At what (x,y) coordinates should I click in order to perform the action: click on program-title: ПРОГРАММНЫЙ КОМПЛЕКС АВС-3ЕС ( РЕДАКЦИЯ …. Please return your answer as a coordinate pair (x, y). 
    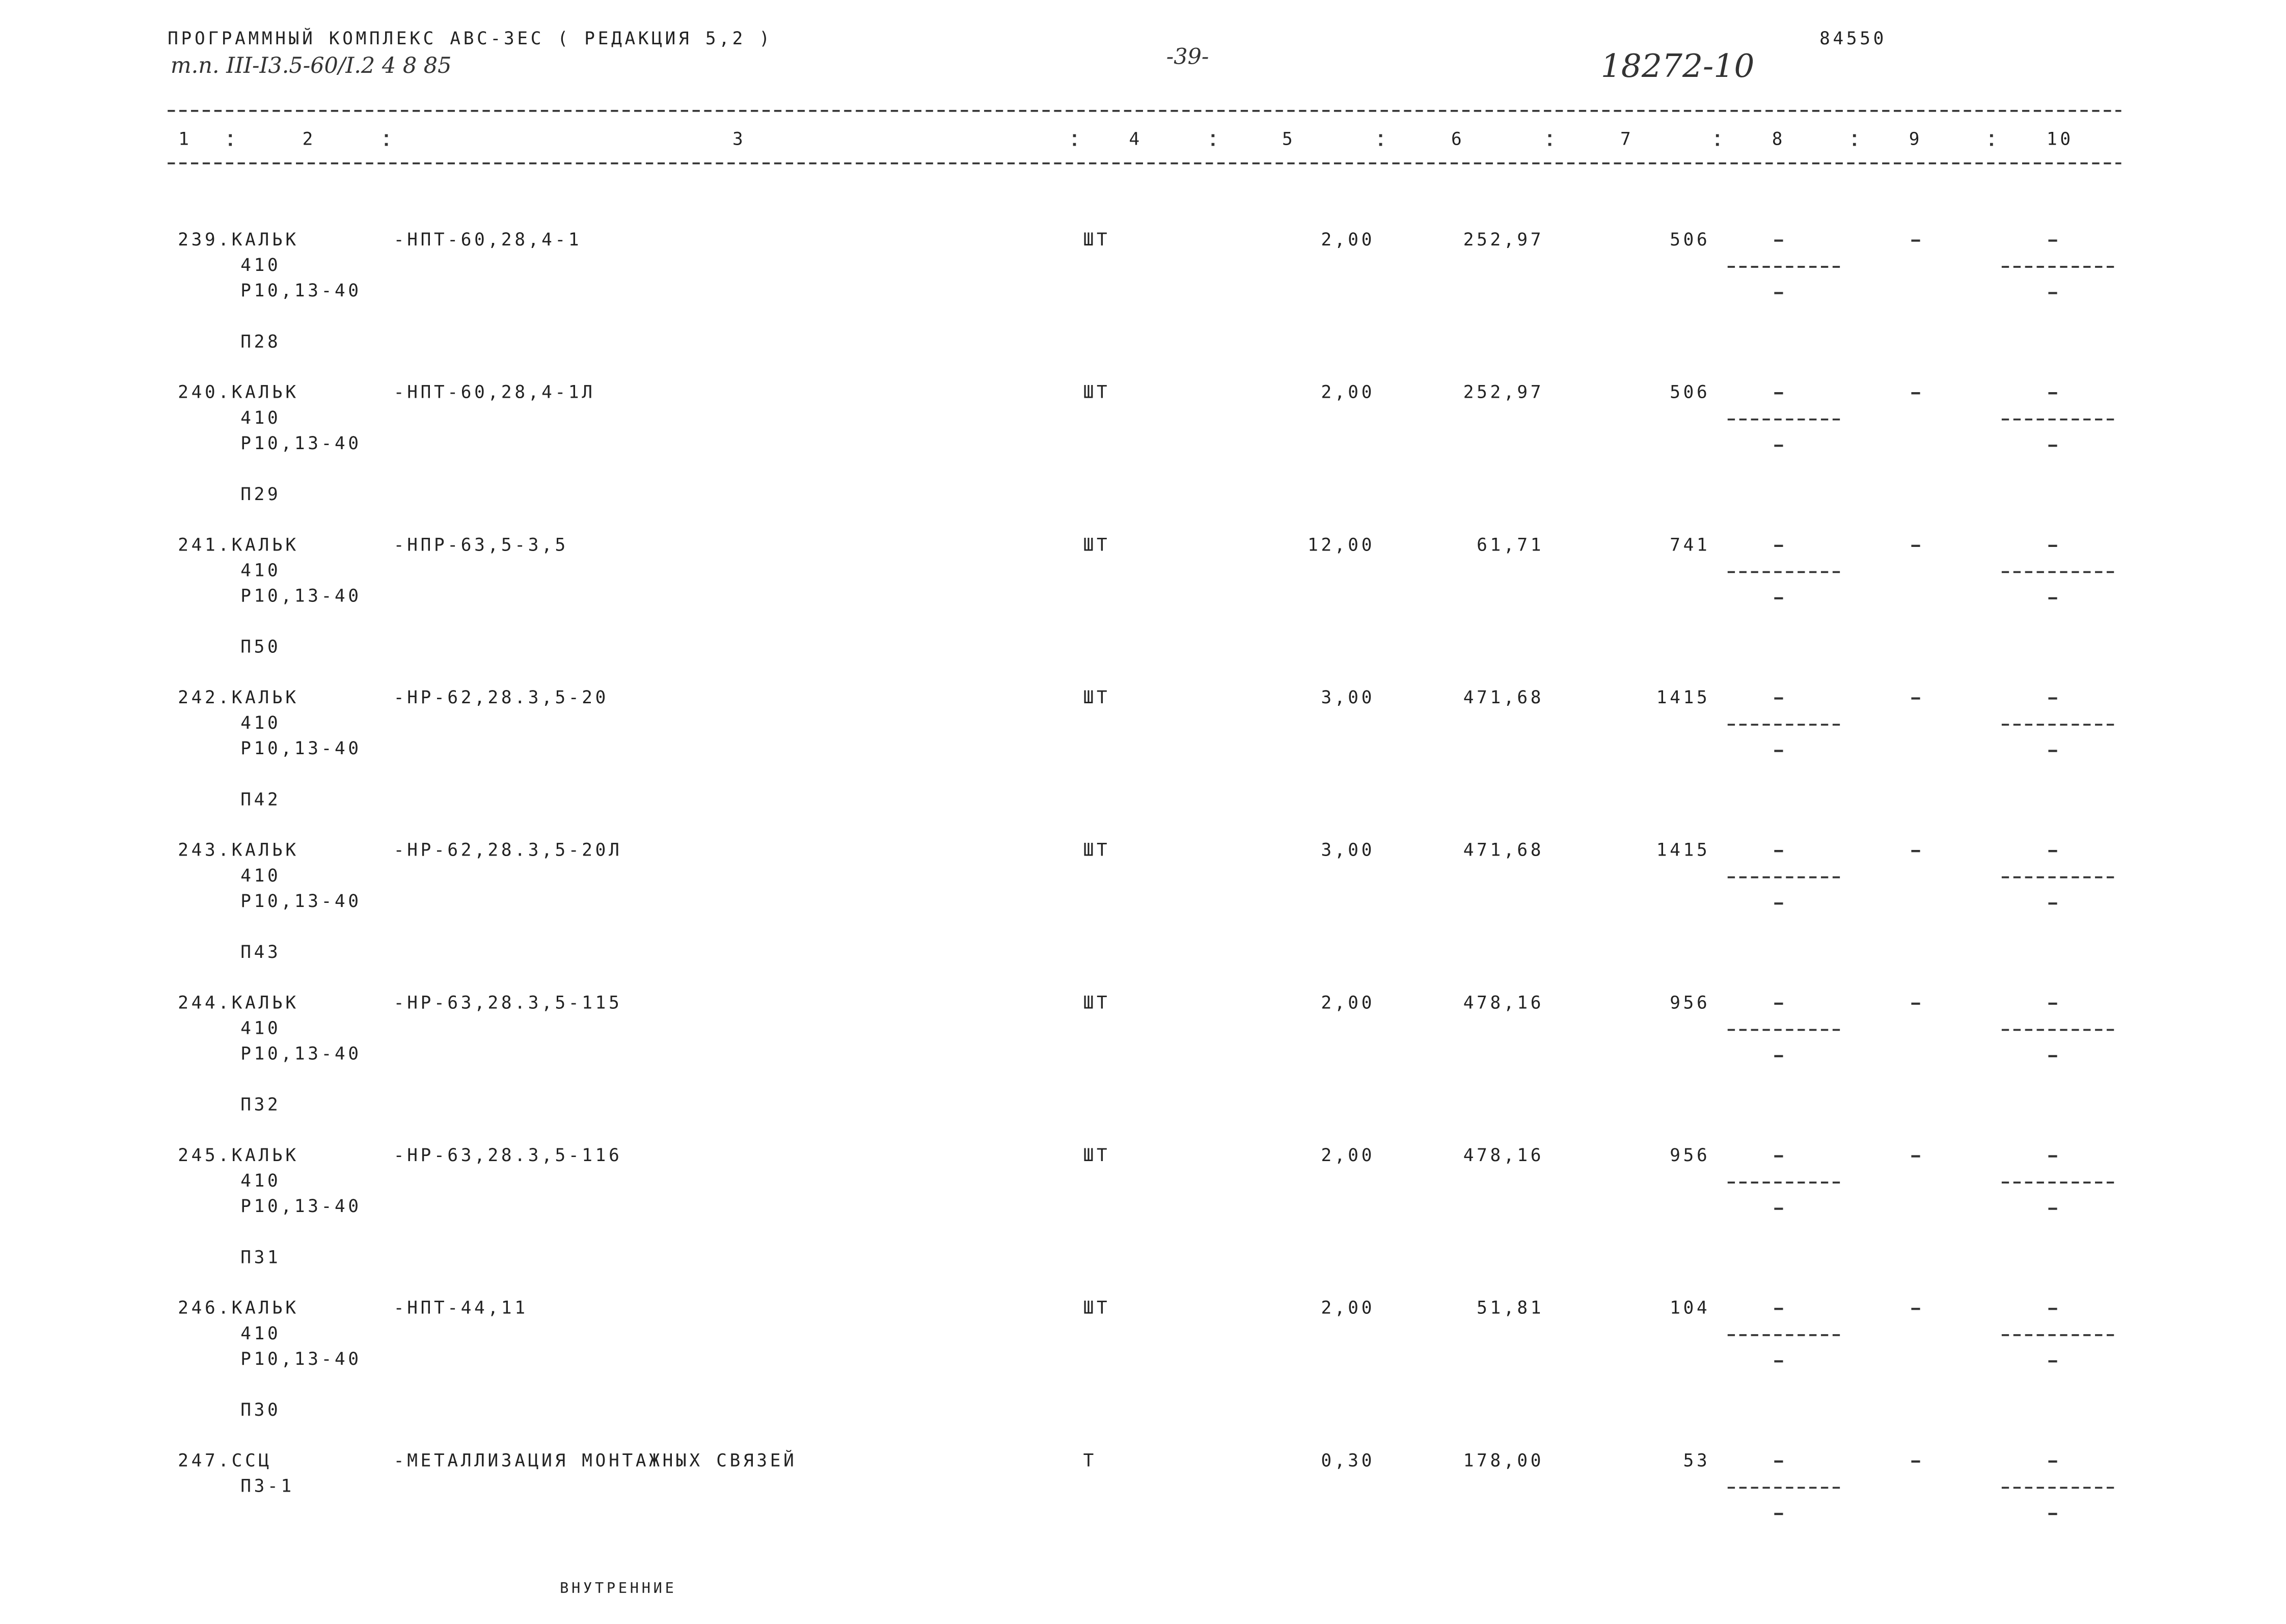
    Looking at the image, I should click on (470, 38).